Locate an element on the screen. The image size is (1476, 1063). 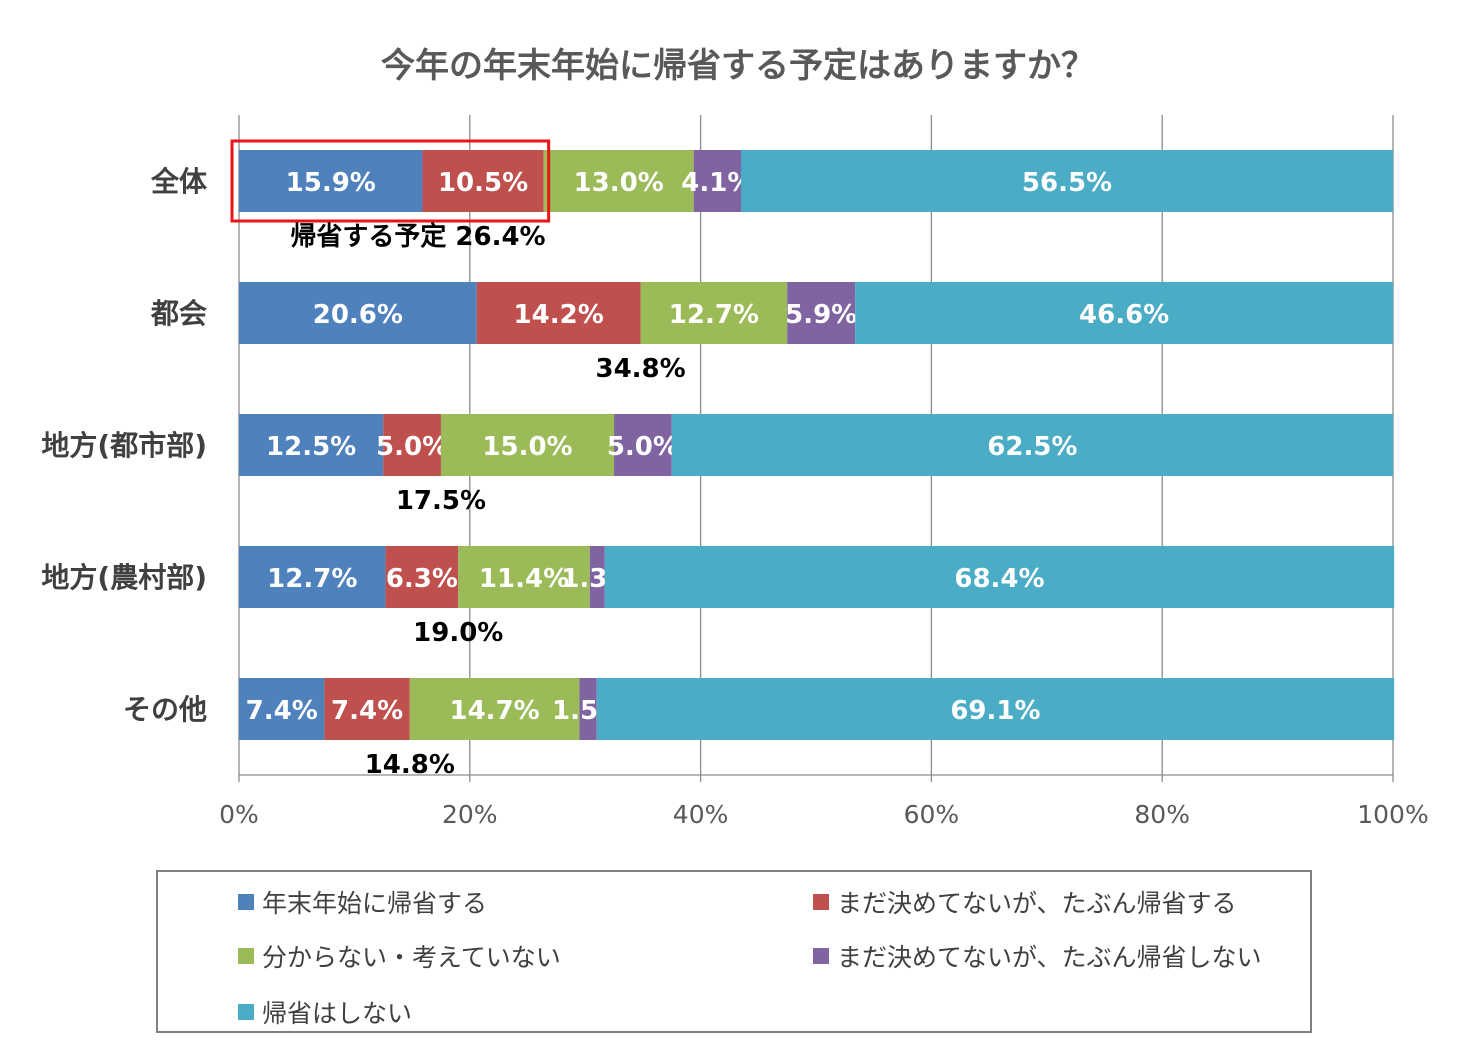
legend-label: 年末年始に帰省する is located at coordinates (375, 903).